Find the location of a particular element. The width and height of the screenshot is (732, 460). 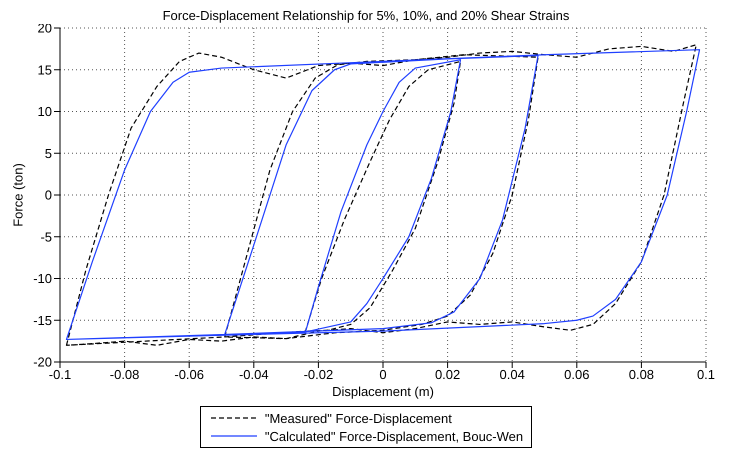

y-tick-label: -15 is located at coordinates (42, 320).